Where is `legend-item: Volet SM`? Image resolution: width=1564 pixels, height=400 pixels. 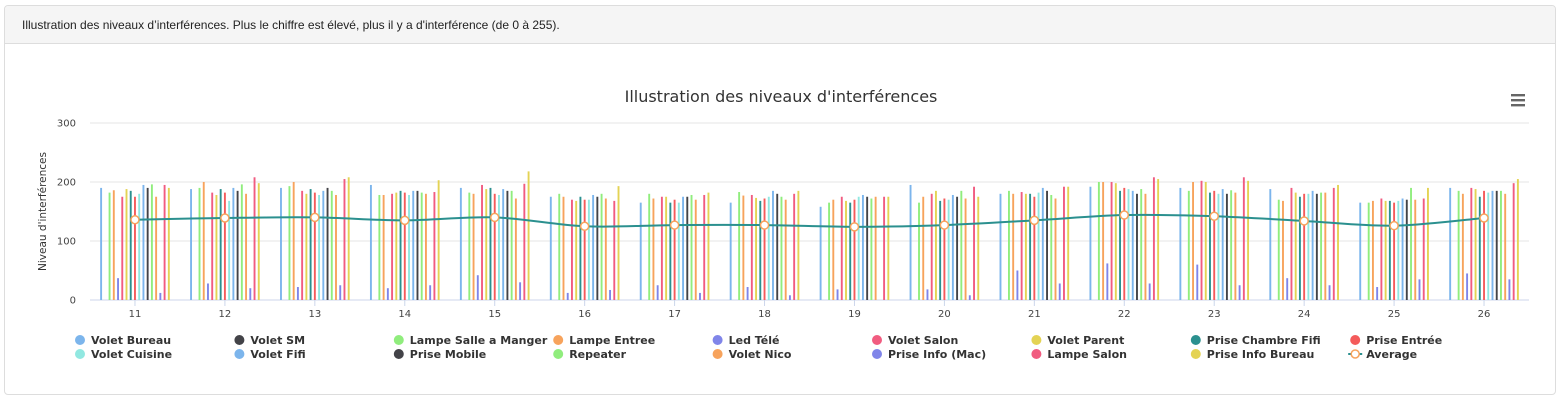
legend-item: Volet SM is located at coordinates (269, 340).